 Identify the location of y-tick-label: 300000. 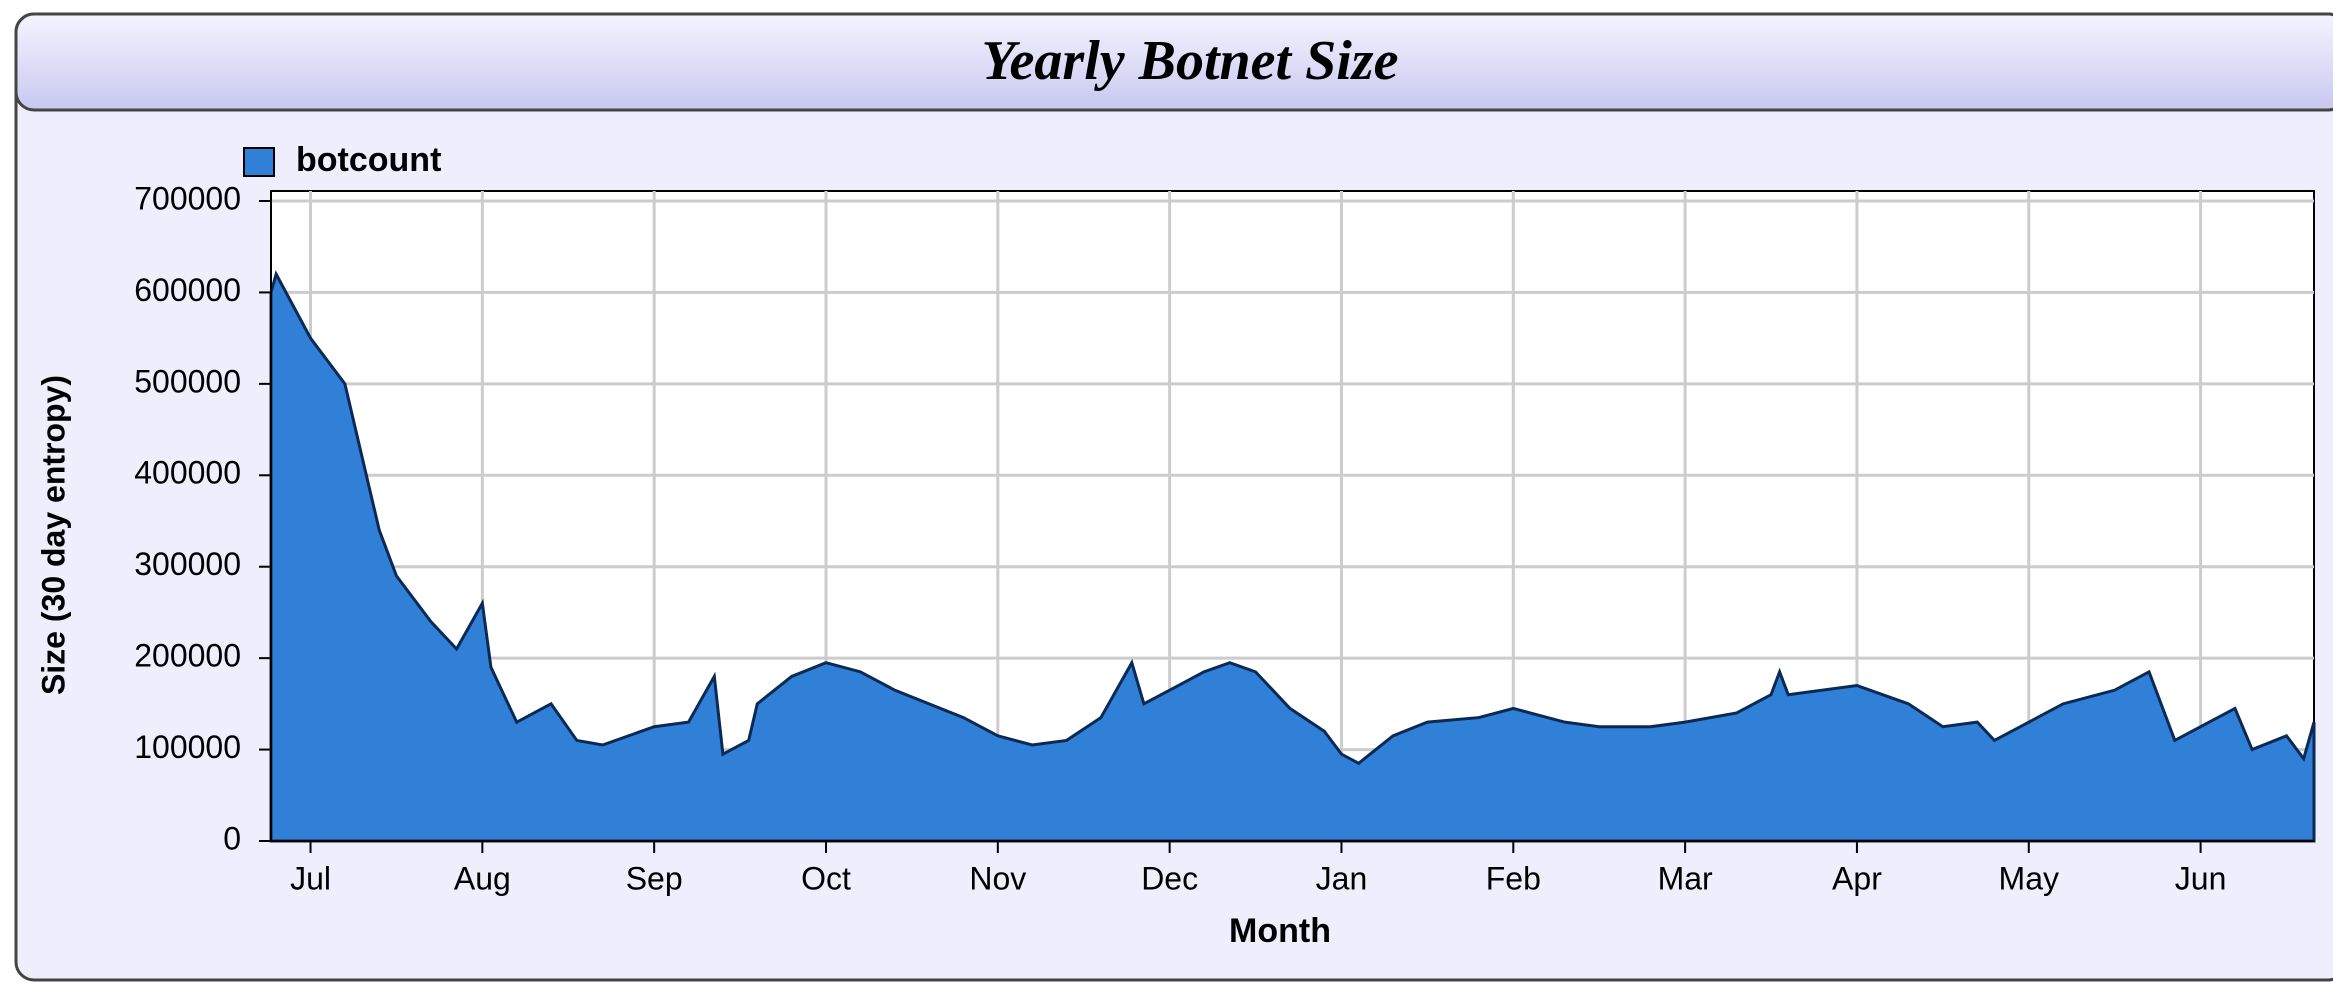
(187, 564).